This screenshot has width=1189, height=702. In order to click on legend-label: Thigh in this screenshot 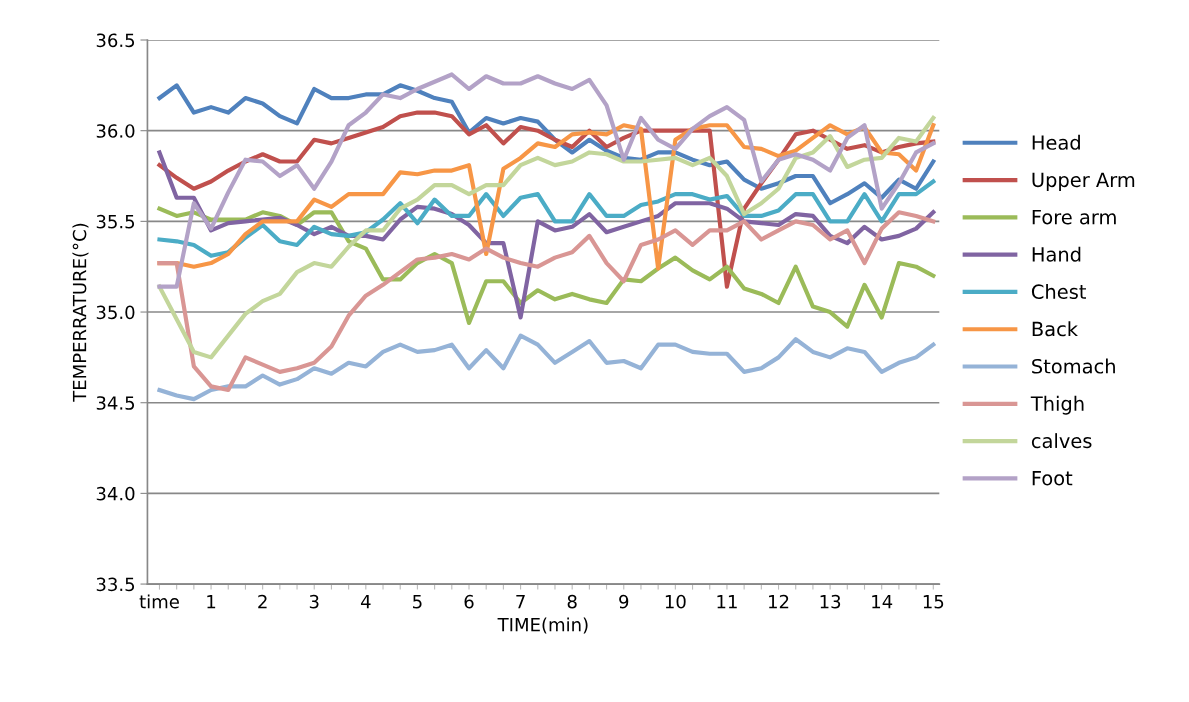, I will do `click(1057, 405)`.